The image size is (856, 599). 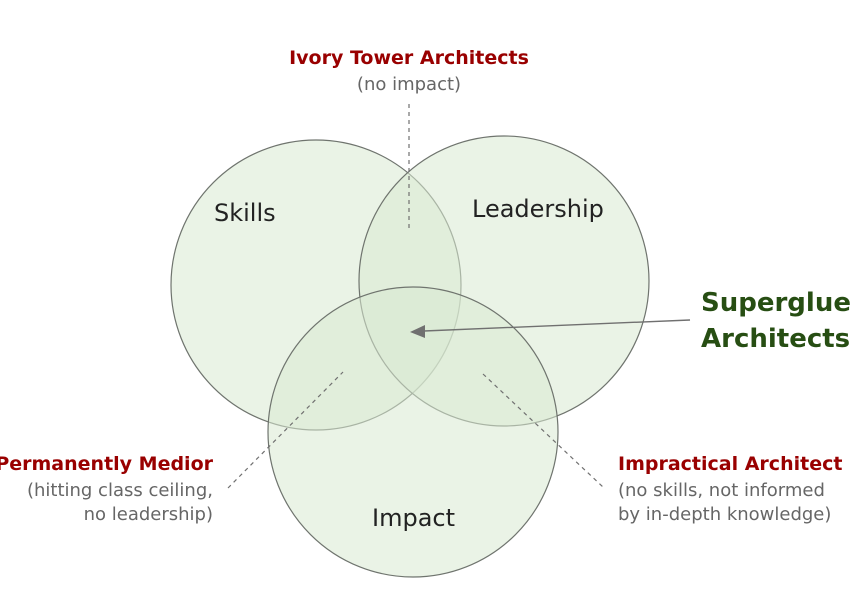 What do you see at coordinates (245, 213) in the screenshot?
I see `skills-label: Skills` at bounding box center [245, 213].